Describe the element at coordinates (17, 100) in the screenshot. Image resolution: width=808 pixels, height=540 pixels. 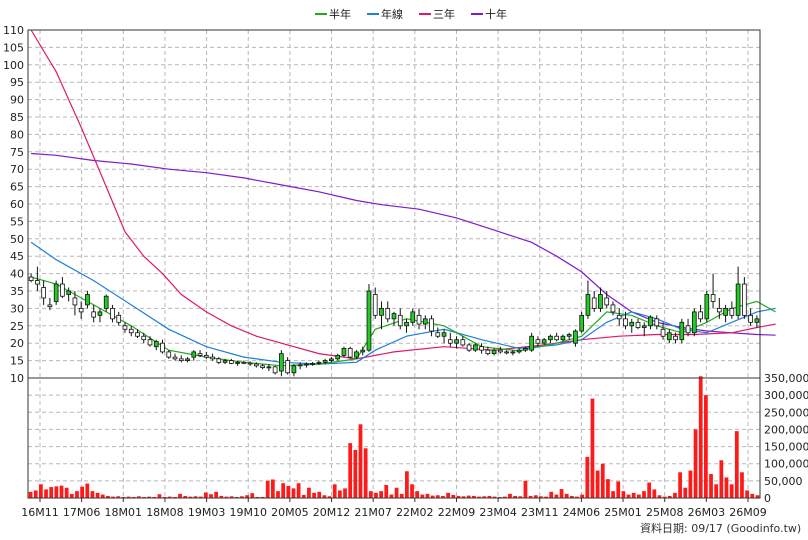
I see `price-tick-label: 90` at that location.